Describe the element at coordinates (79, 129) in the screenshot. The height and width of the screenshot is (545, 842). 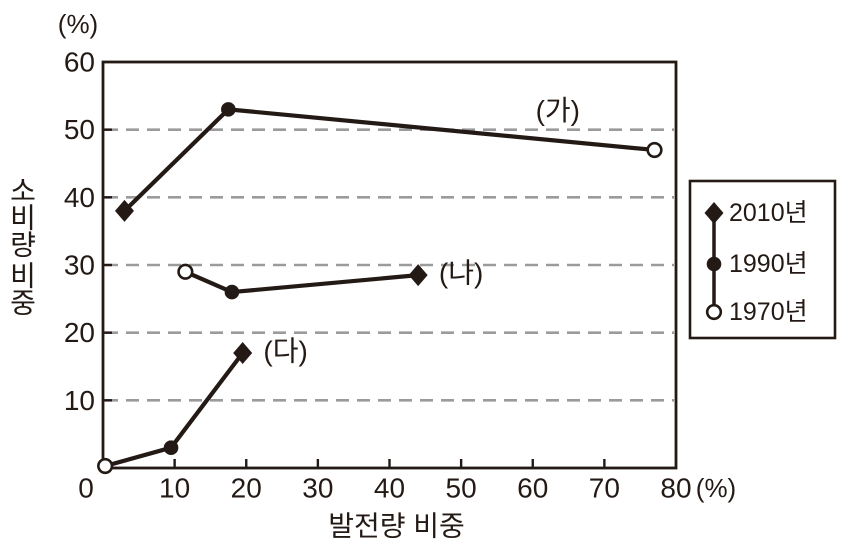
I see `y-tick-label-50: 50` at that location.